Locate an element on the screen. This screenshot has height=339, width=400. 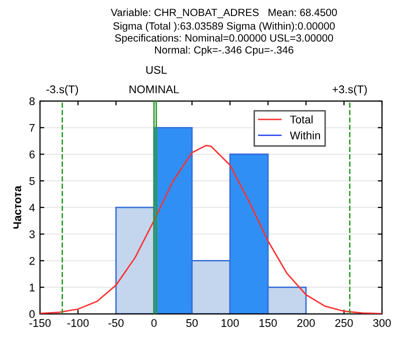
chart-subtitle: Sigma (Total ):63.03589 Sigma (Within):0.00000 Specifications: Nominal=0.00000 USL=3.00000 Normal: Cpk=-.346 Cpu=-.346 is located at coordinates (224, 39).